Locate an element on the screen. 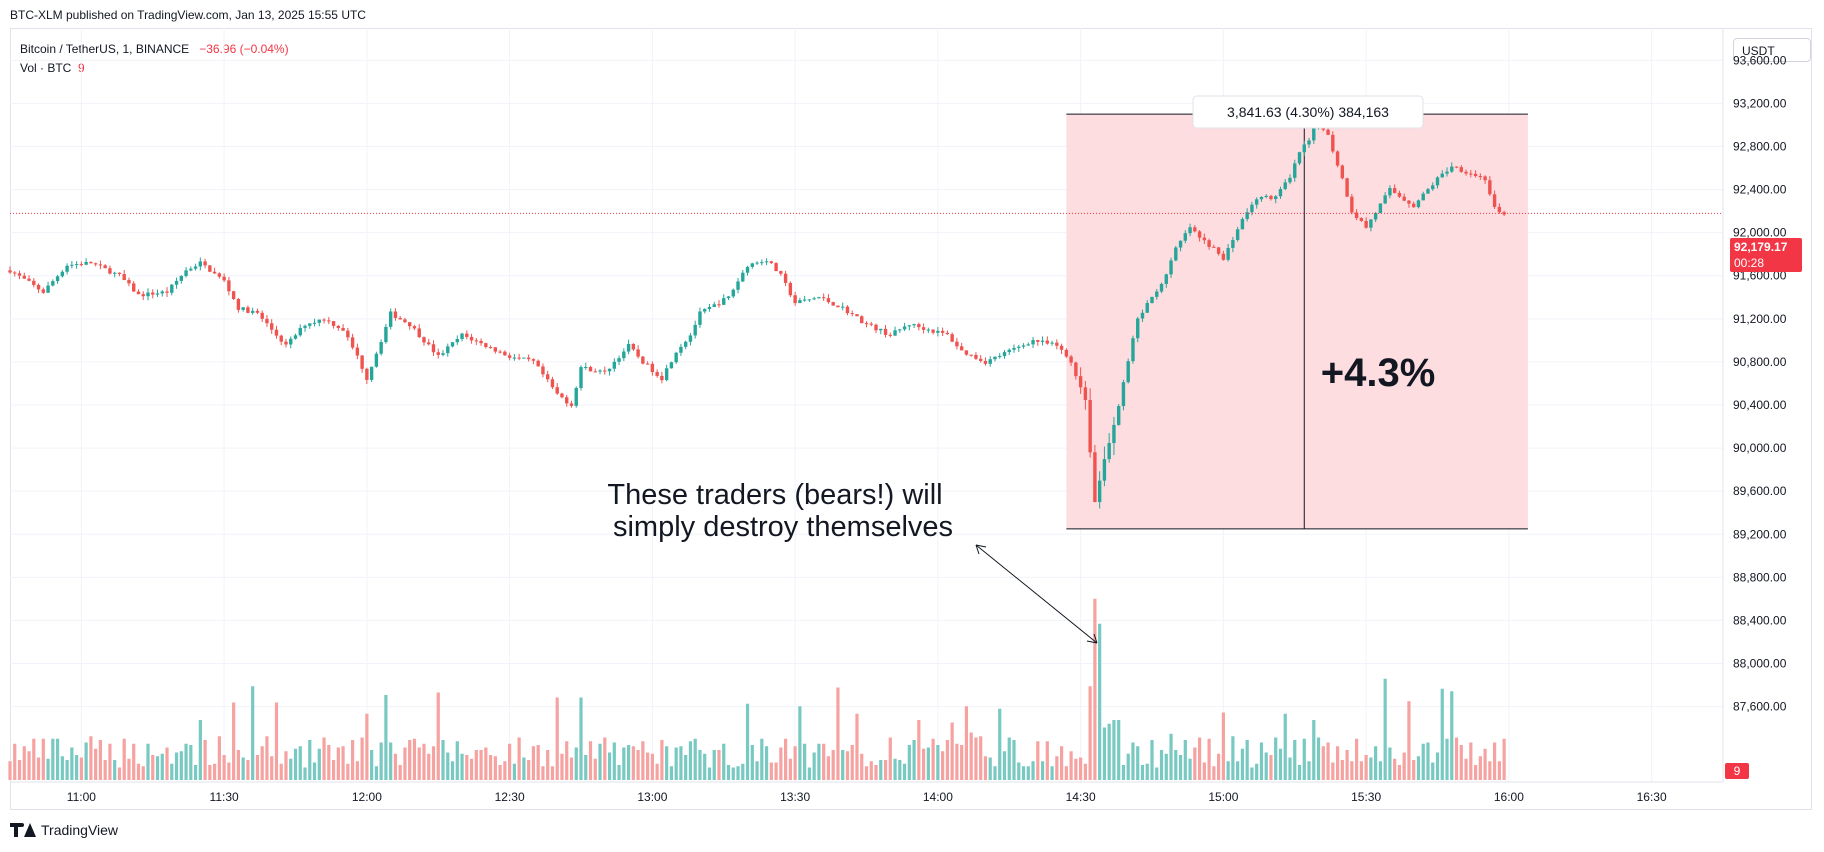 This screenshot has width=1824, height=852. legend-vol-value: 9 is located at coordinates (81, 68).